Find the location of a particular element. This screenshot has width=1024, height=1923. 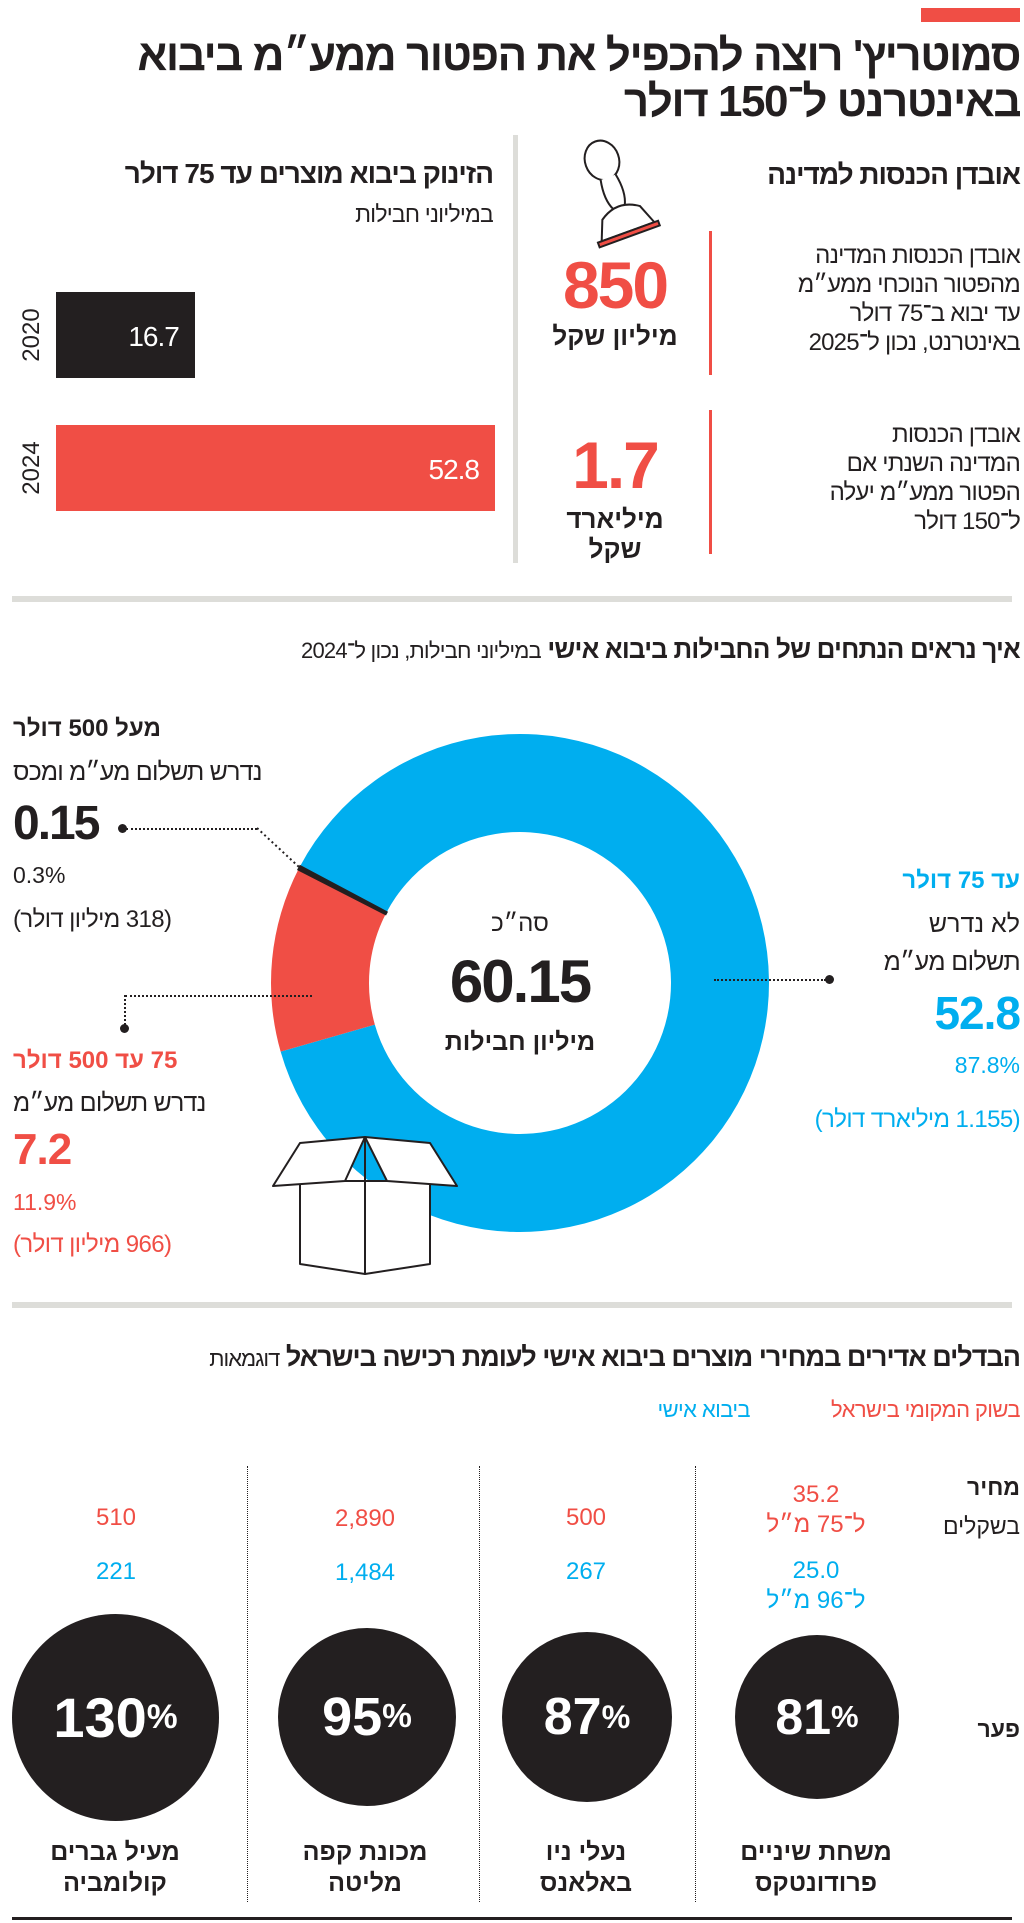

slice-mid-name: 75 עד 500 דולר is located at coordinates (95, 1060).